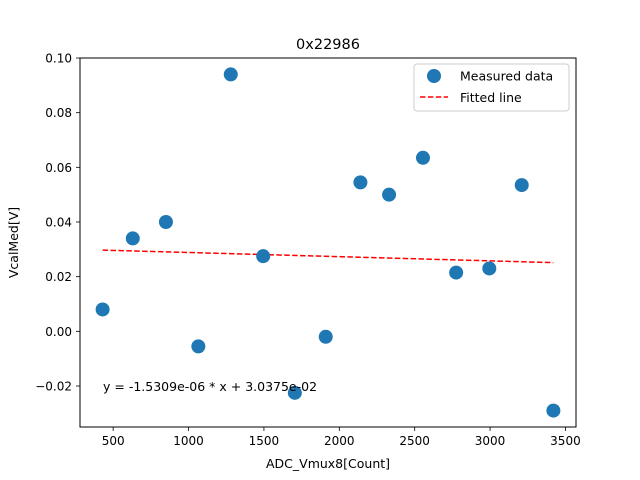  Describe the element at coordinates (328, 463) in the screenshot. I see `x-axis-label: ADC_Vmux8[Count]` at that location.